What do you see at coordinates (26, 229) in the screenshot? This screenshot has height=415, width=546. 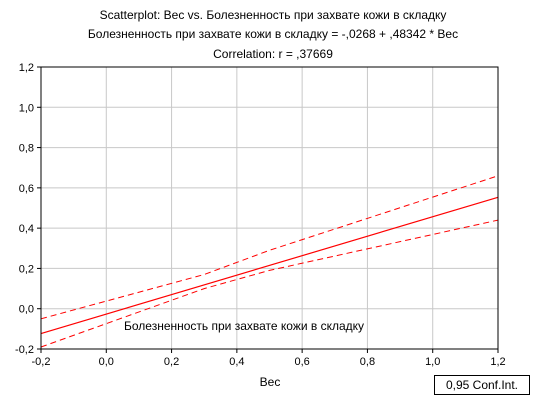 I see `y-tick-label: 0,4` at bounding box center [26, 229].